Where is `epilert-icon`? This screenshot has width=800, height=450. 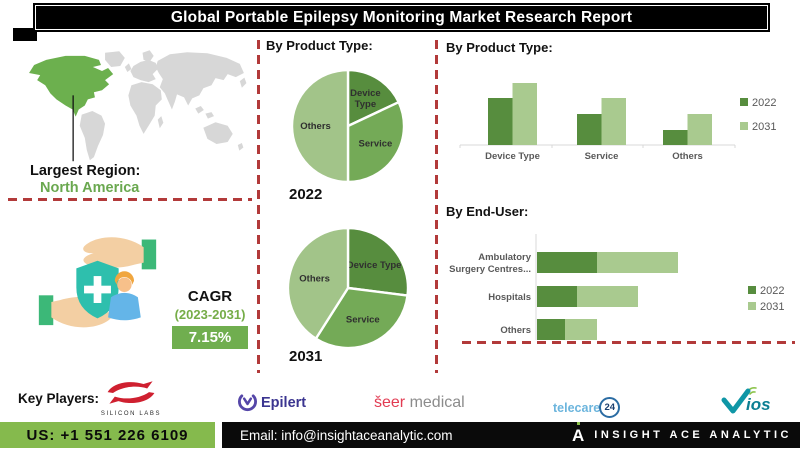
epilert-icon is located at coordinates (247, 402).